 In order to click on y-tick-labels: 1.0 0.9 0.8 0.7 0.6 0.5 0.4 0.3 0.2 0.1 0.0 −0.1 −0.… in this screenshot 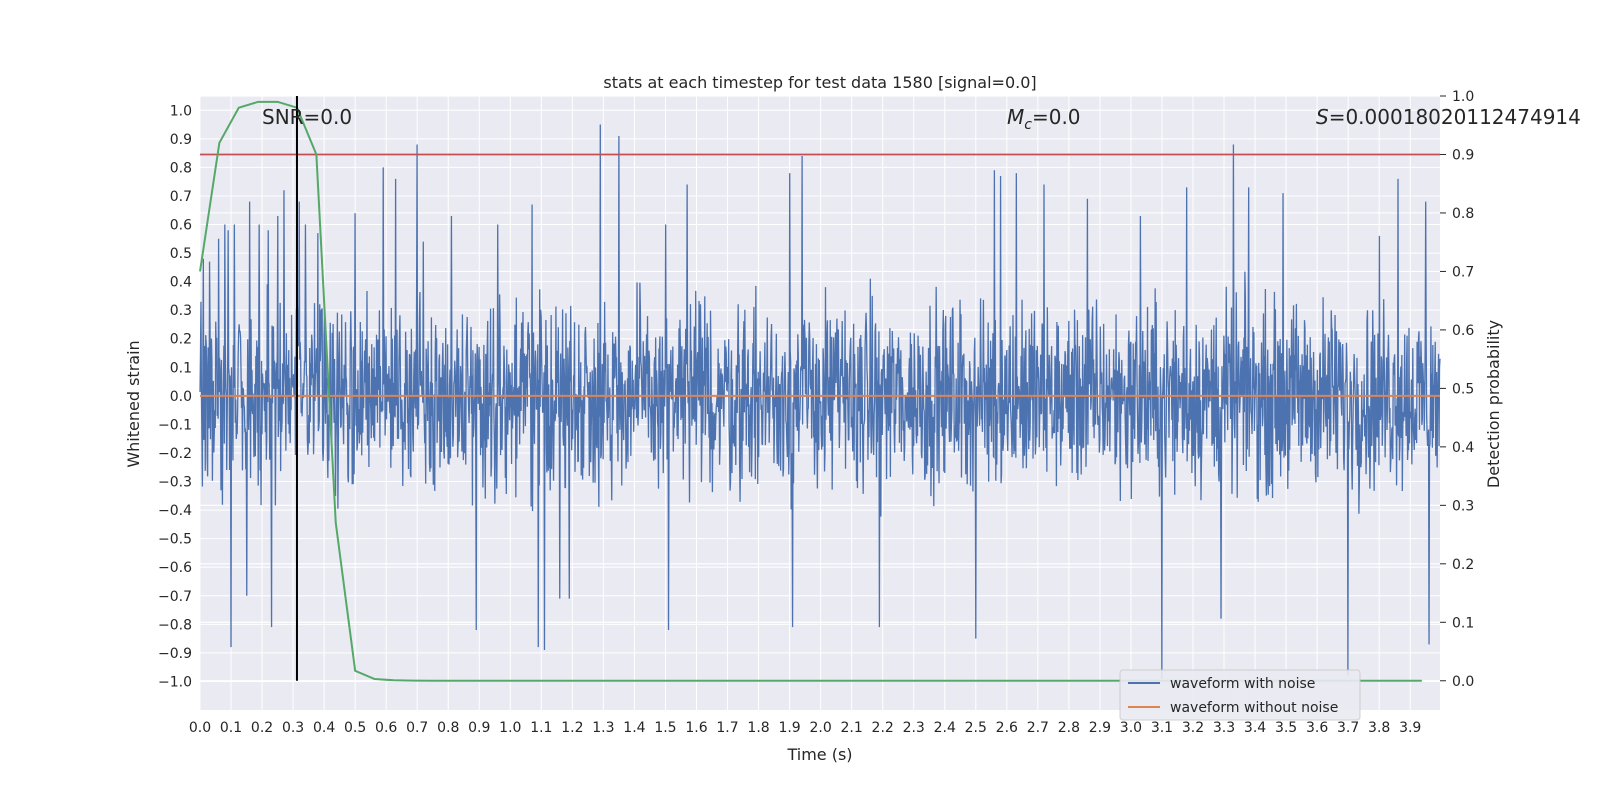, I will do `click(175, 396)`.